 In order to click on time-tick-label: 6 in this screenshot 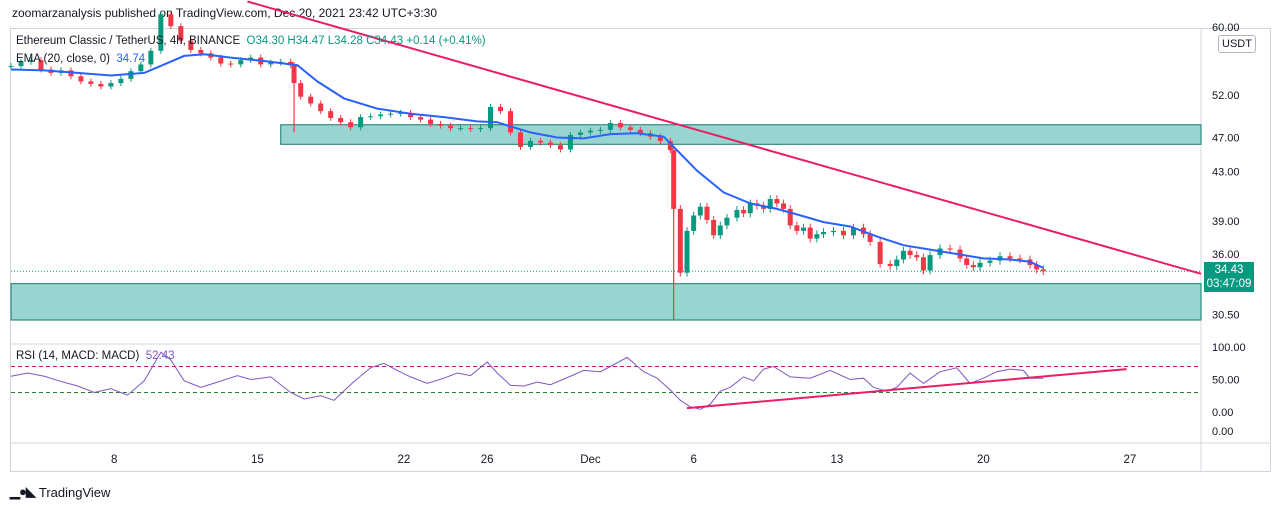, I will do `click(693, 460)`.